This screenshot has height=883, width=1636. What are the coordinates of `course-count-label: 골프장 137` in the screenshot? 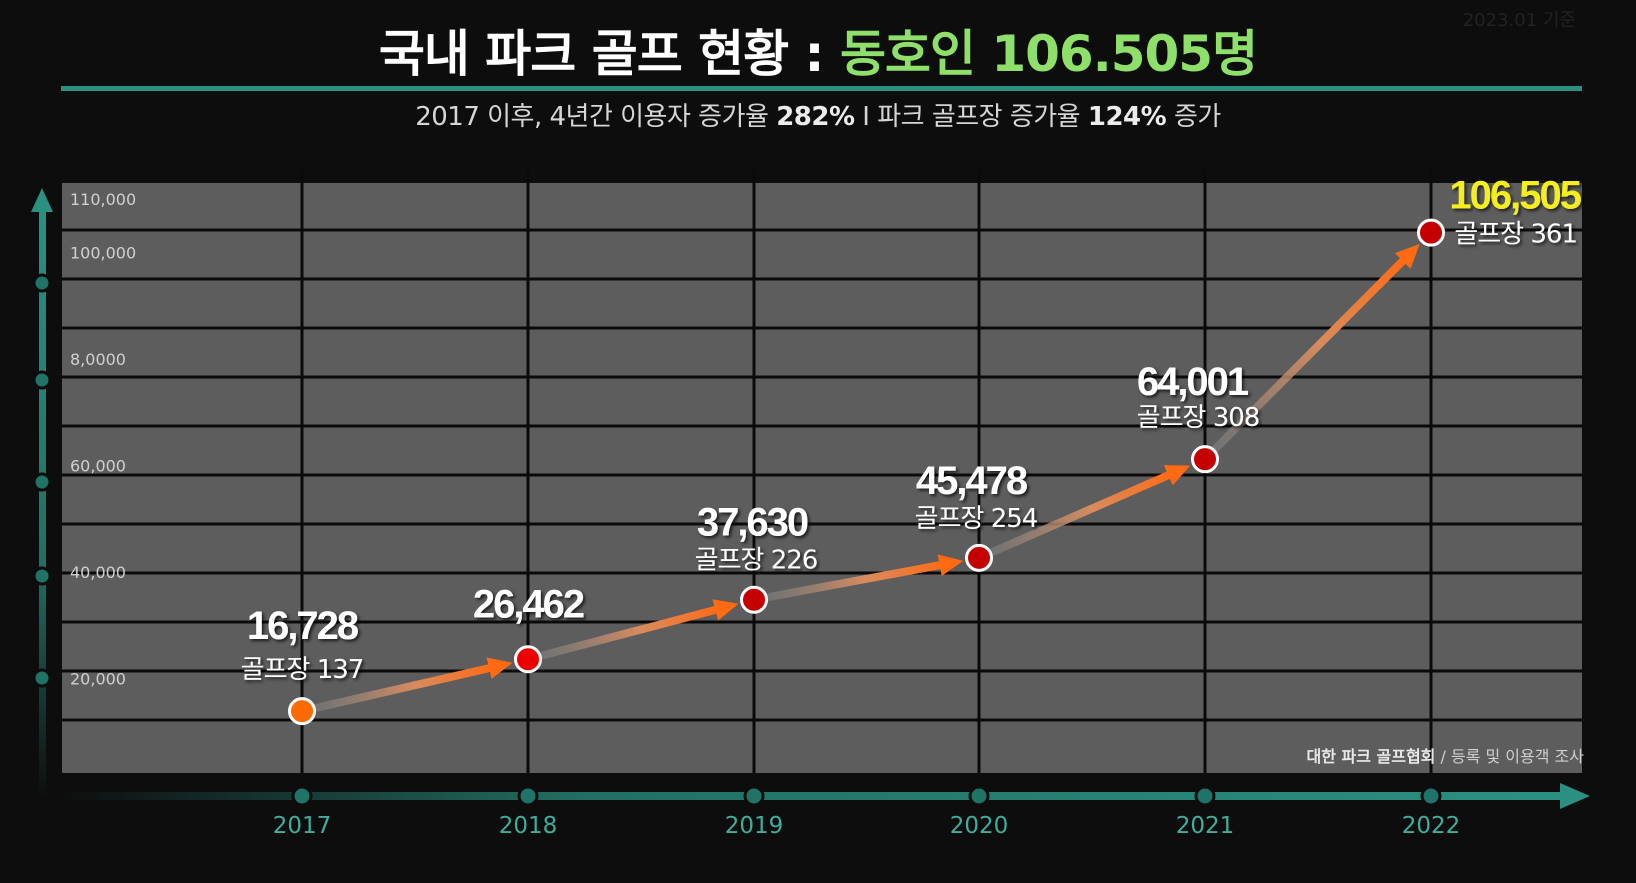 It's located at (302, 670).